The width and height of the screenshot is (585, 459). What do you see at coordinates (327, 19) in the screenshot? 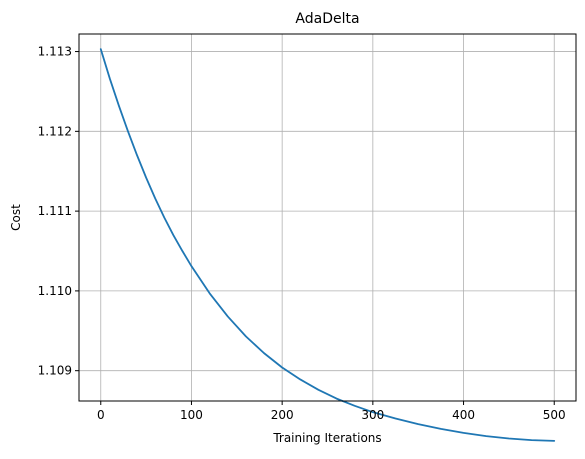
I see `chart-title: AdaDelta` at bounding box center [327, 19].